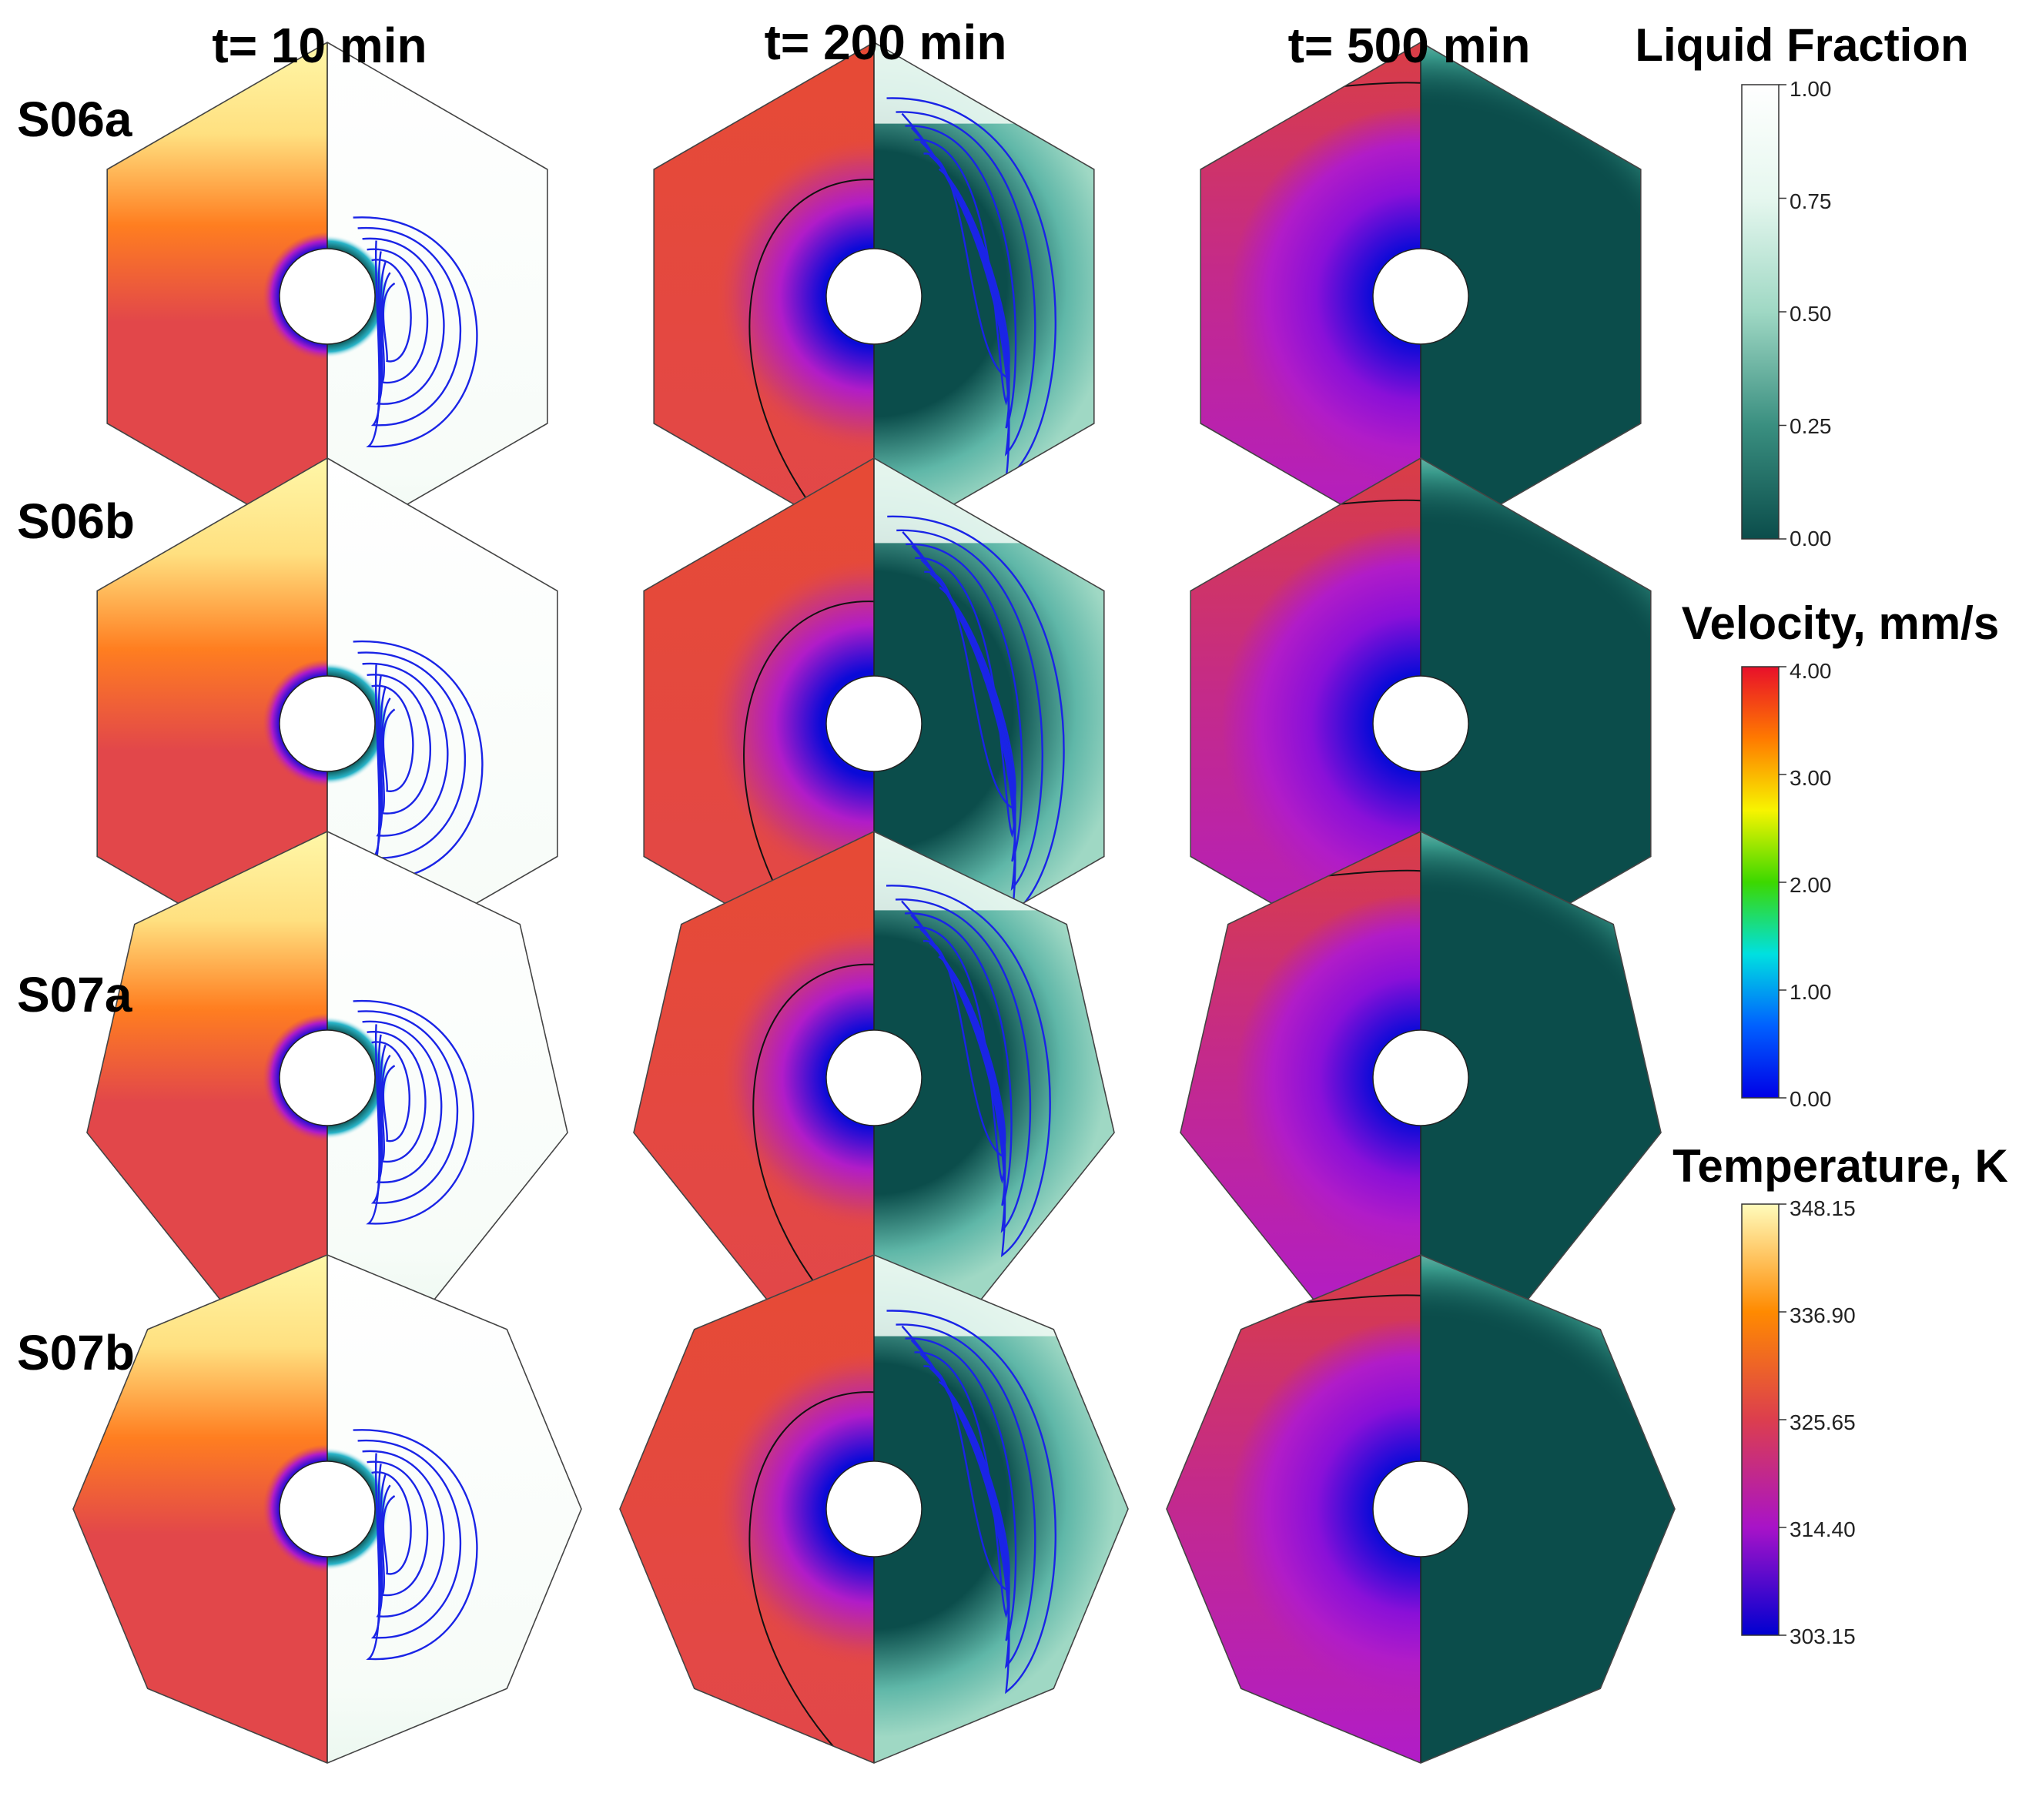 The image size is (2019, 1820). I want to click on colorbar-temperature, so click(1763, 1419).